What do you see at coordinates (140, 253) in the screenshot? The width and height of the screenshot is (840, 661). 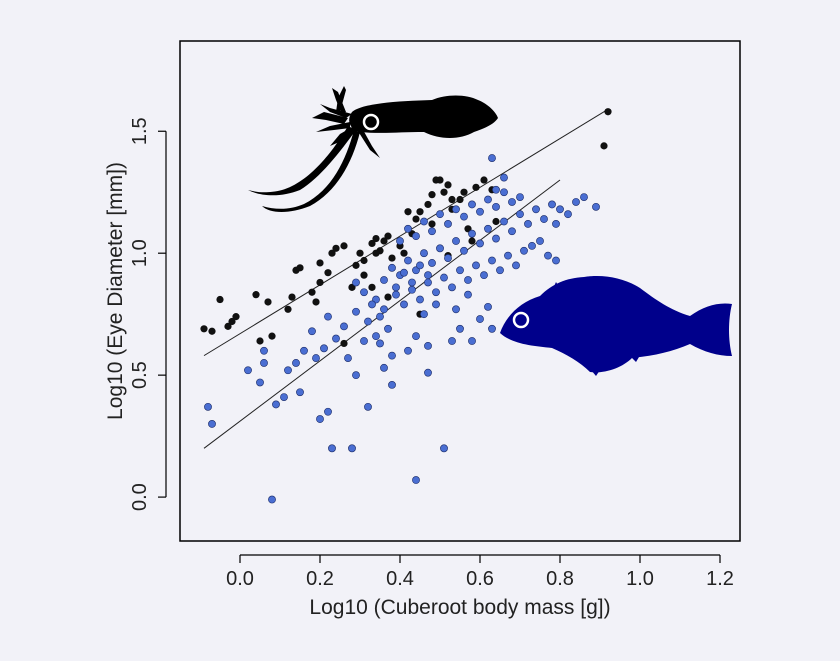 I see `y-tick-label: 1.0` at bounding box center [140, 253].